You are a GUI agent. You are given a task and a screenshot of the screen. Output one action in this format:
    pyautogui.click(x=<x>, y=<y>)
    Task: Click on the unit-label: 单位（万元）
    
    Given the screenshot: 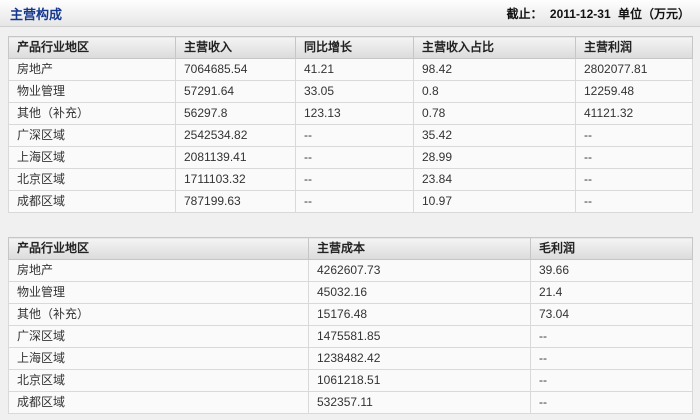 What is the action you would take?
    pyautogui.click(x=653, y=13)
    